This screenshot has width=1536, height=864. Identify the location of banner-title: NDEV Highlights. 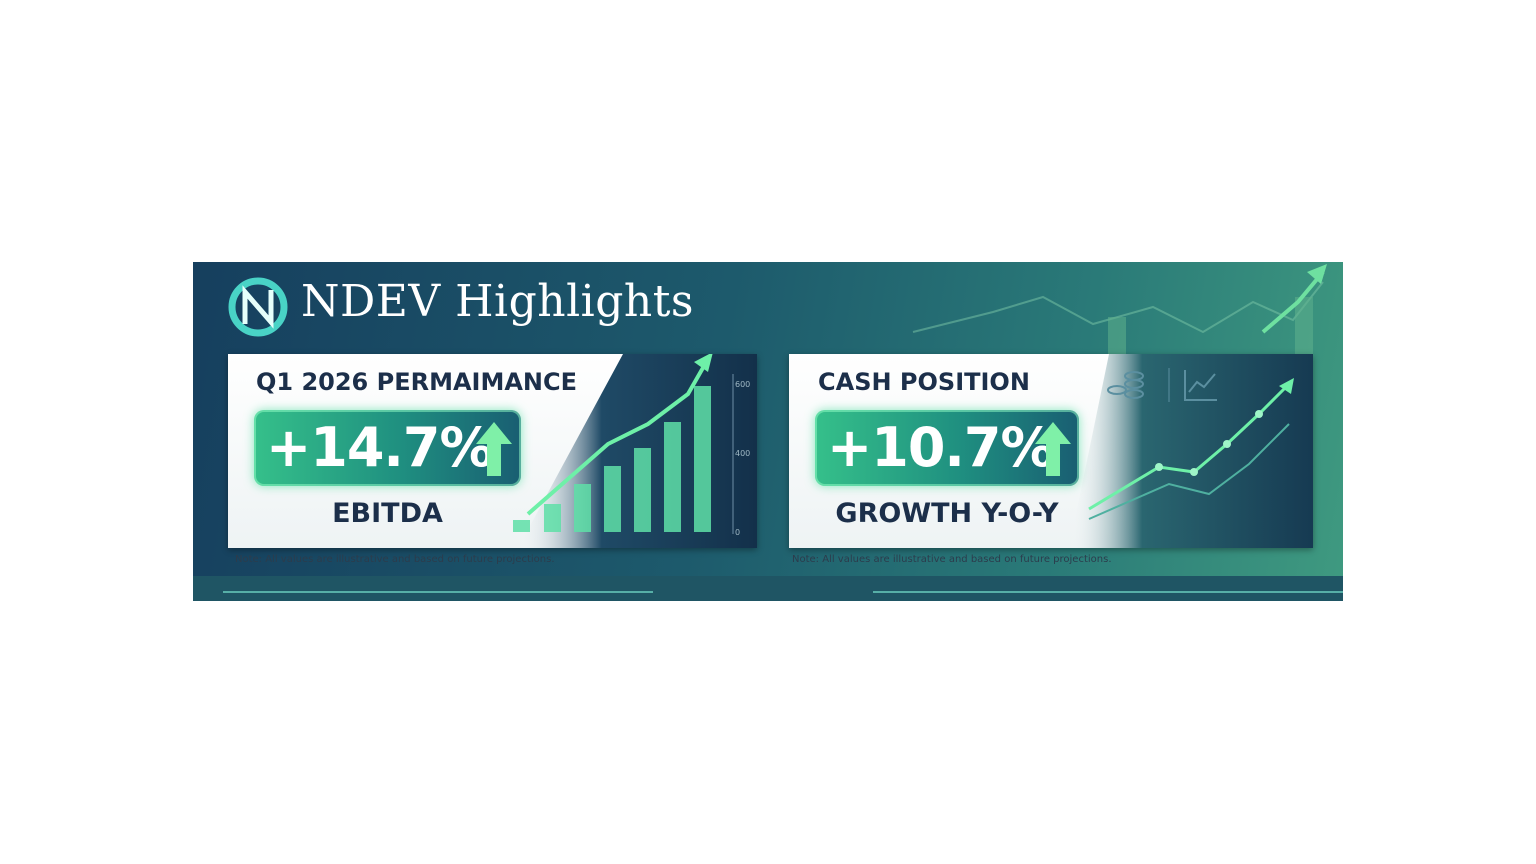
(498, 301).